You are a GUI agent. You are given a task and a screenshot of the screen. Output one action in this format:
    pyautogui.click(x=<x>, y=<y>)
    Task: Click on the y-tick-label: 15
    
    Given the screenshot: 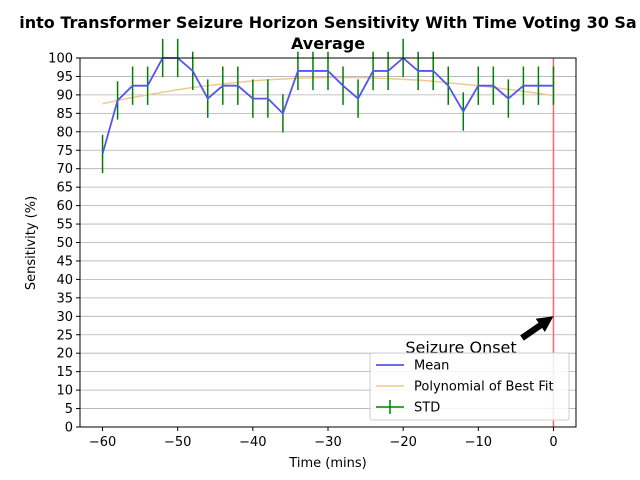 What is the action you would take?
    pyautogui.click(x=64, y=372)
    